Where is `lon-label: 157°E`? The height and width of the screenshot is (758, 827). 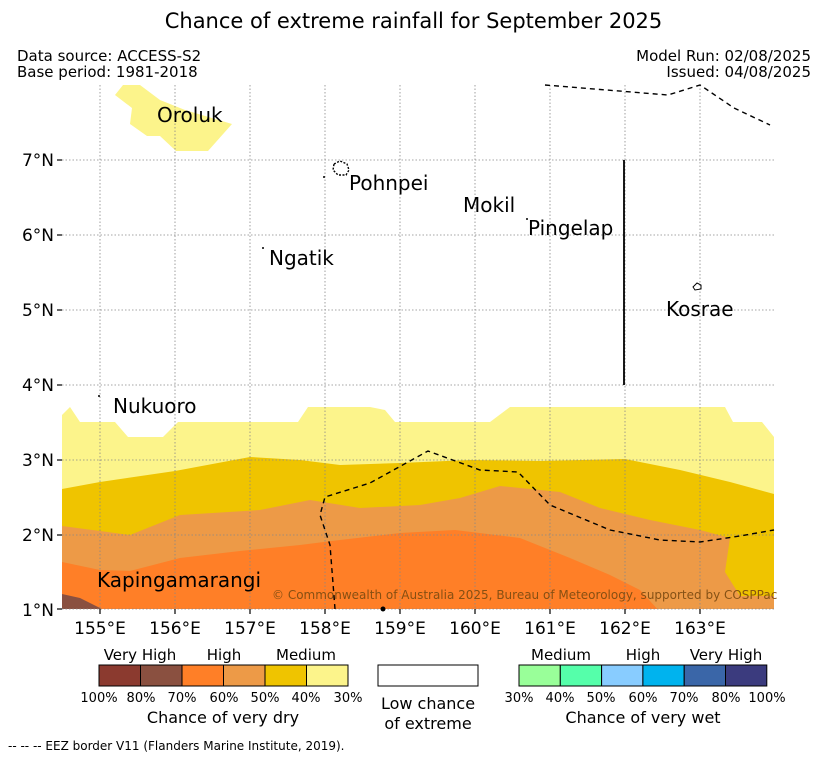
lon-label: 157°E is located at coordinates (250, 629).